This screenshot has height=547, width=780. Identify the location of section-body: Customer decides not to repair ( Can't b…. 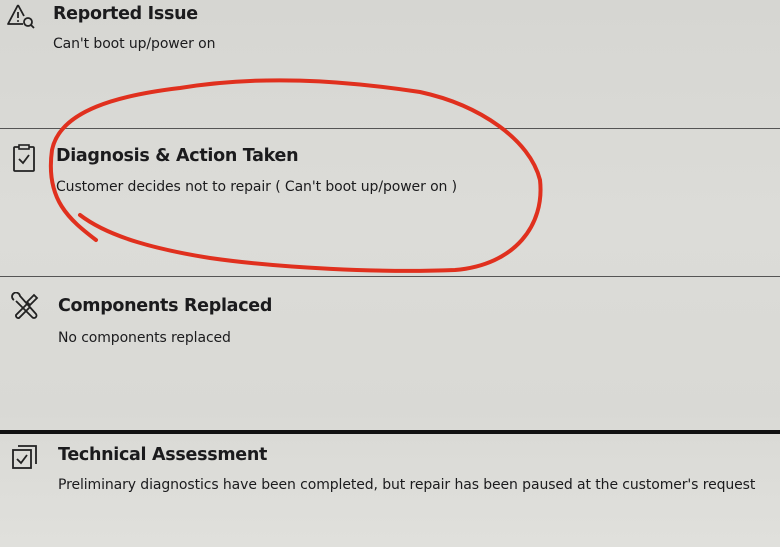
(257, 187).